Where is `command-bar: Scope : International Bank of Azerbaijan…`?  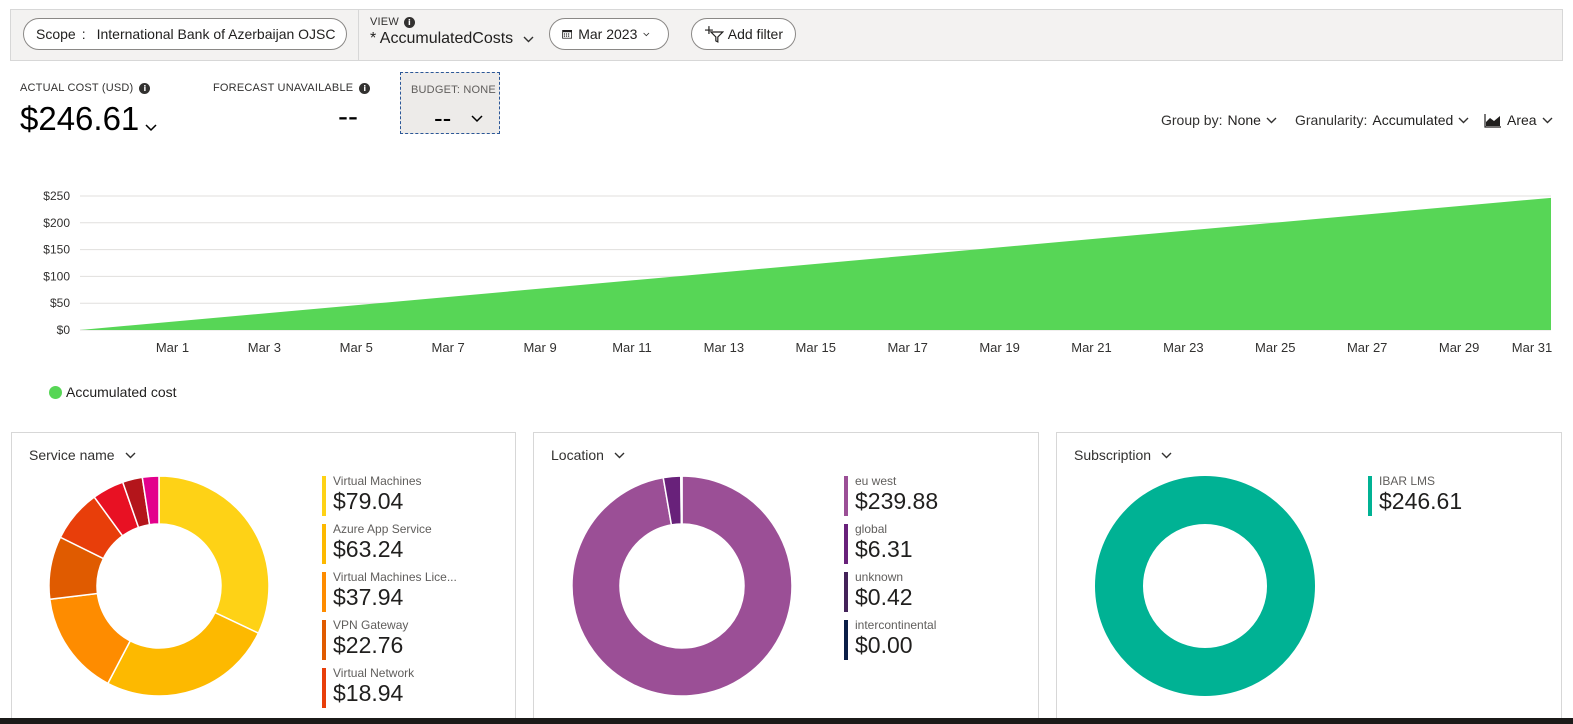 command-bar: Scope : International Bank of Azerbaijan… is located at coordinates (786, 35).